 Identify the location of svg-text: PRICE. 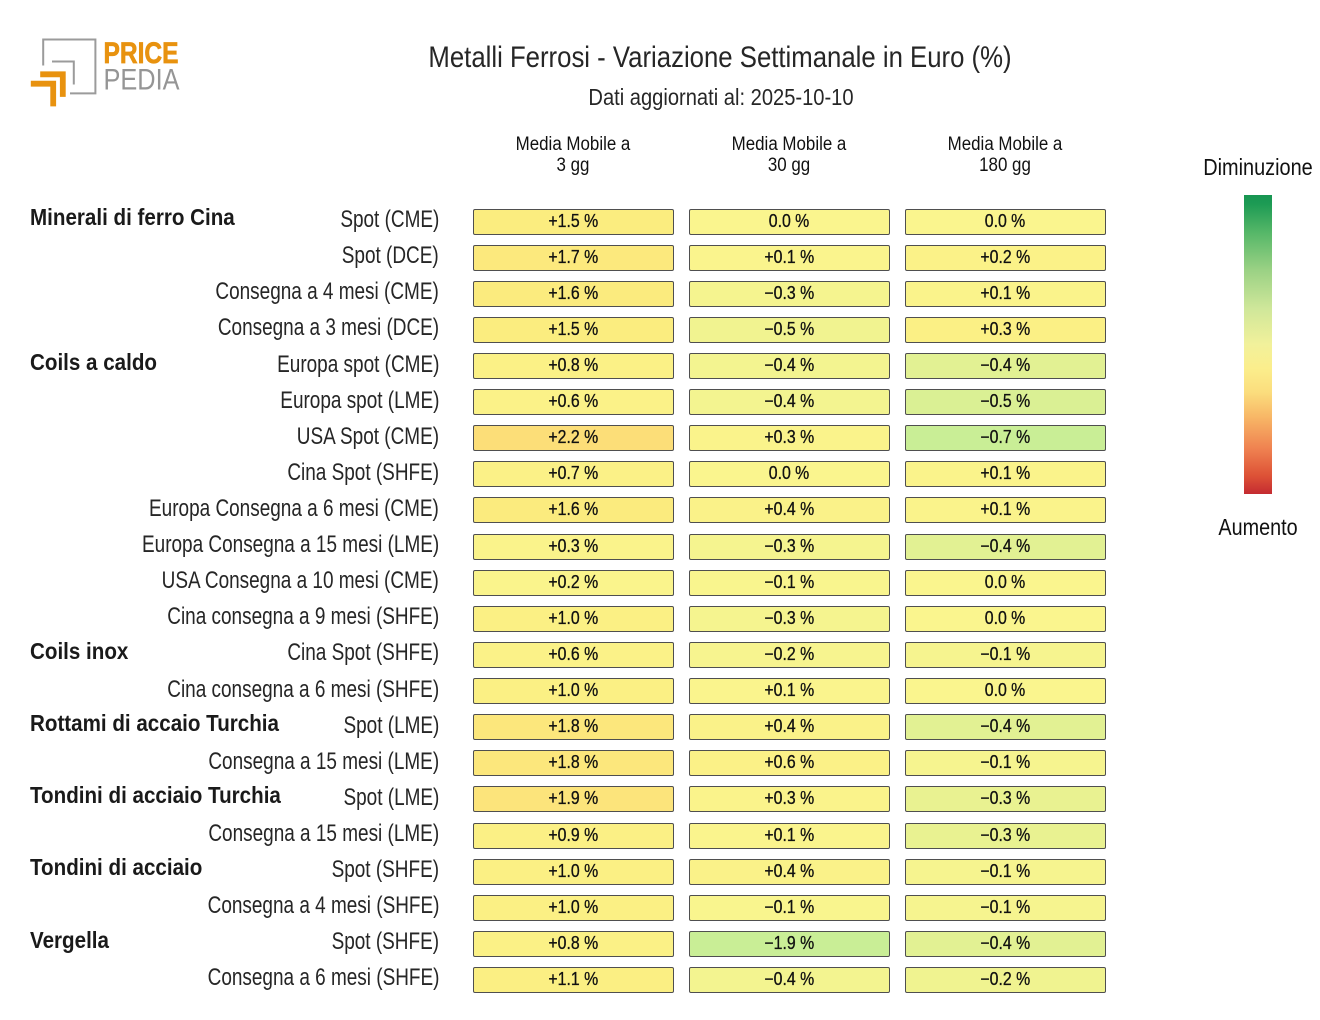
(141, 53).